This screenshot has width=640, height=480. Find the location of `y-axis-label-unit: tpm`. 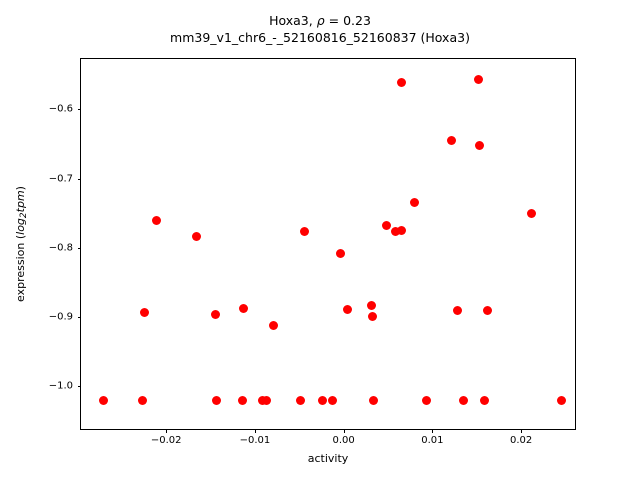

y-axis-label-unit: tpm is located at coordinates (20, 201).